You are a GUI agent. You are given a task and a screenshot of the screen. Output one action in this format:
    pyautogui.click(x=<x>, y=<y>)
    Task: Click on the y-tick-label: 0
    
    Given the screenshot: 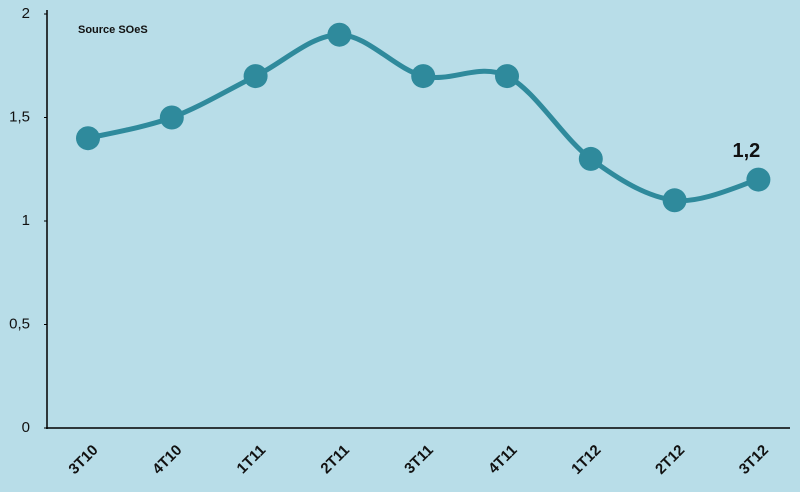 What is the action you would take?
    pyautogui.click(x=26, y=427)
    